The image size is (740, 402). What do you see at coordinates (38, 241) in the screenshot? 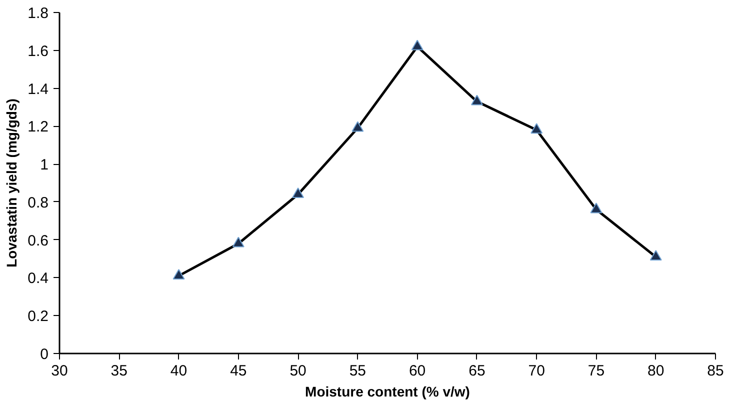
I see `y-tick-label: 0.6` at bounding box center [38, 241].